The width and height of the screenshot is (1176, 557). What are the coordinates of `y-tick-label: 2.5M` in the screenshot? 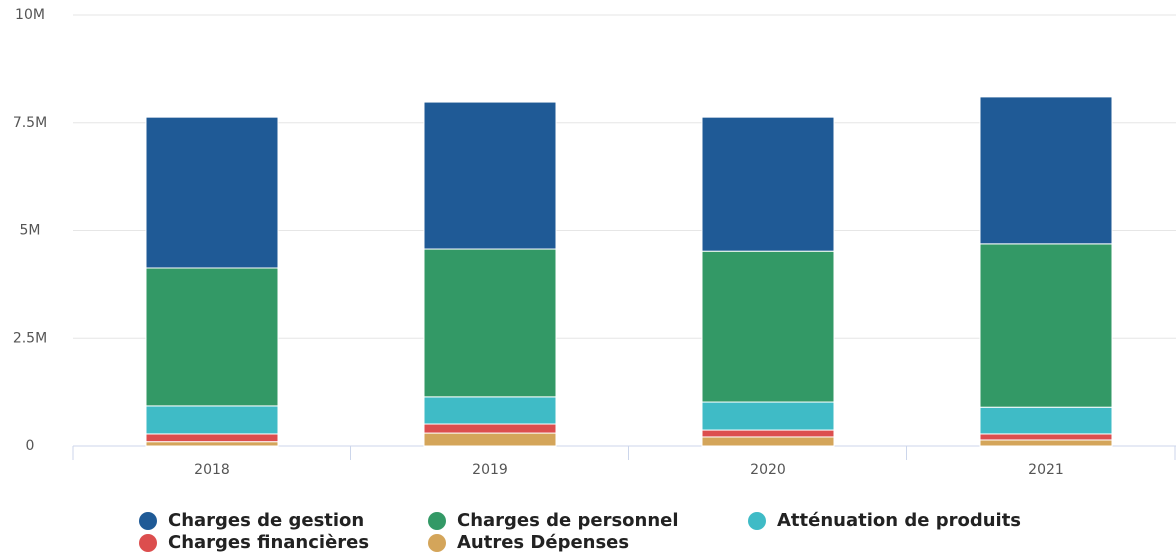 It's located at (30, 338).